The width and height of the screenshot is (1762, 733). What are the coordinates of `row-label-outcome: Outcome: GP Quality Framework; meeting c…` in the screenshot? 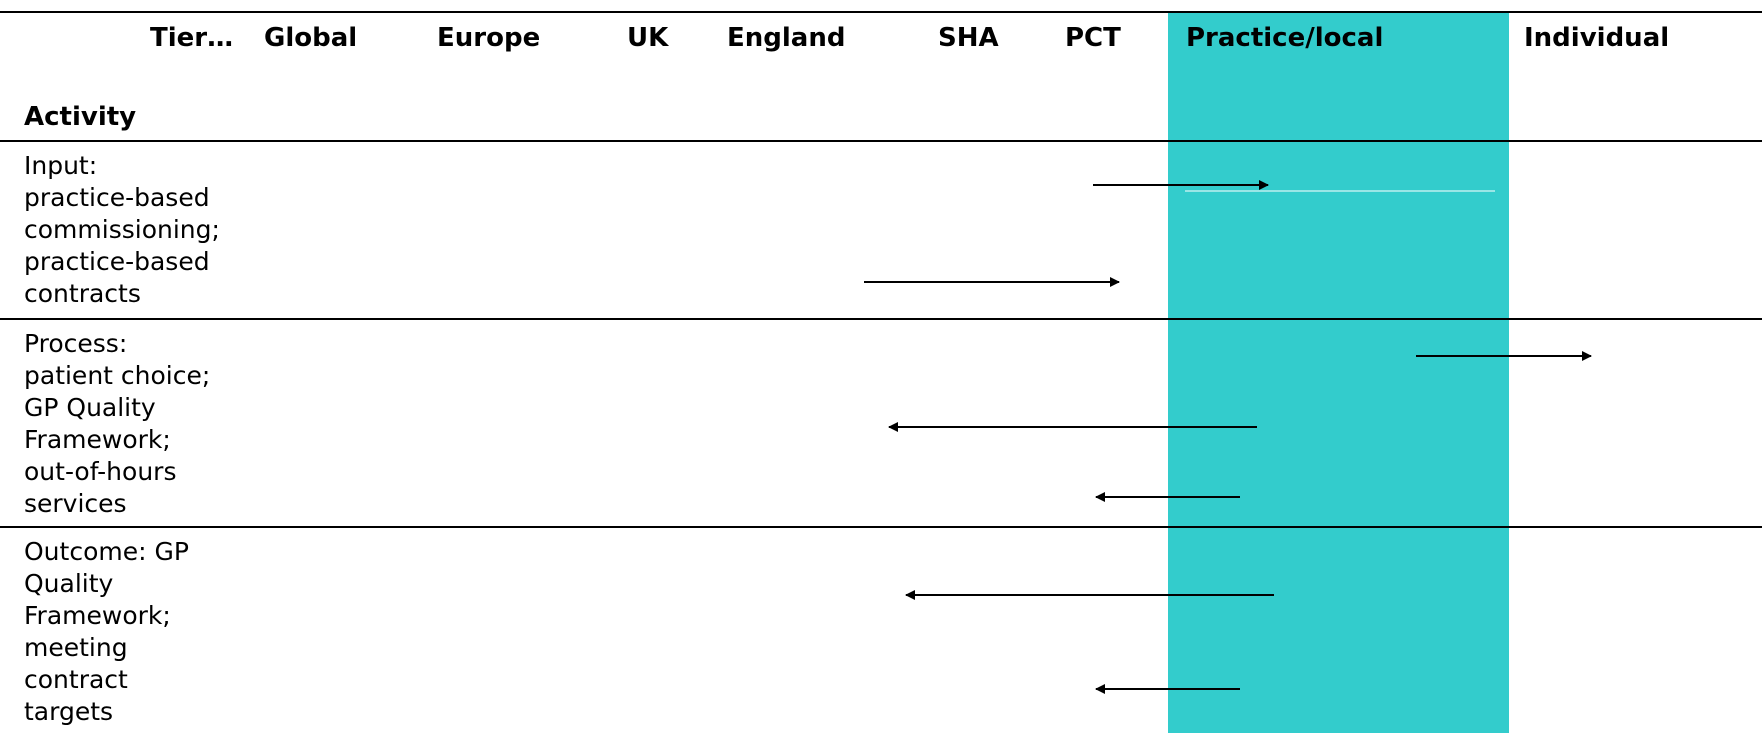 It's located at (106, 631).